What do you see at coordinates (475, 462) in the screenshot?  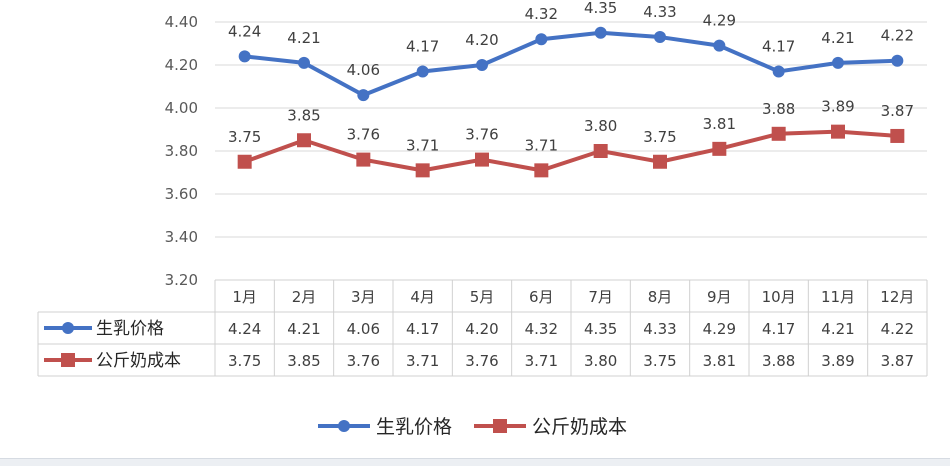 I see `window-bottom-bar` at bounding box center [475, 462].